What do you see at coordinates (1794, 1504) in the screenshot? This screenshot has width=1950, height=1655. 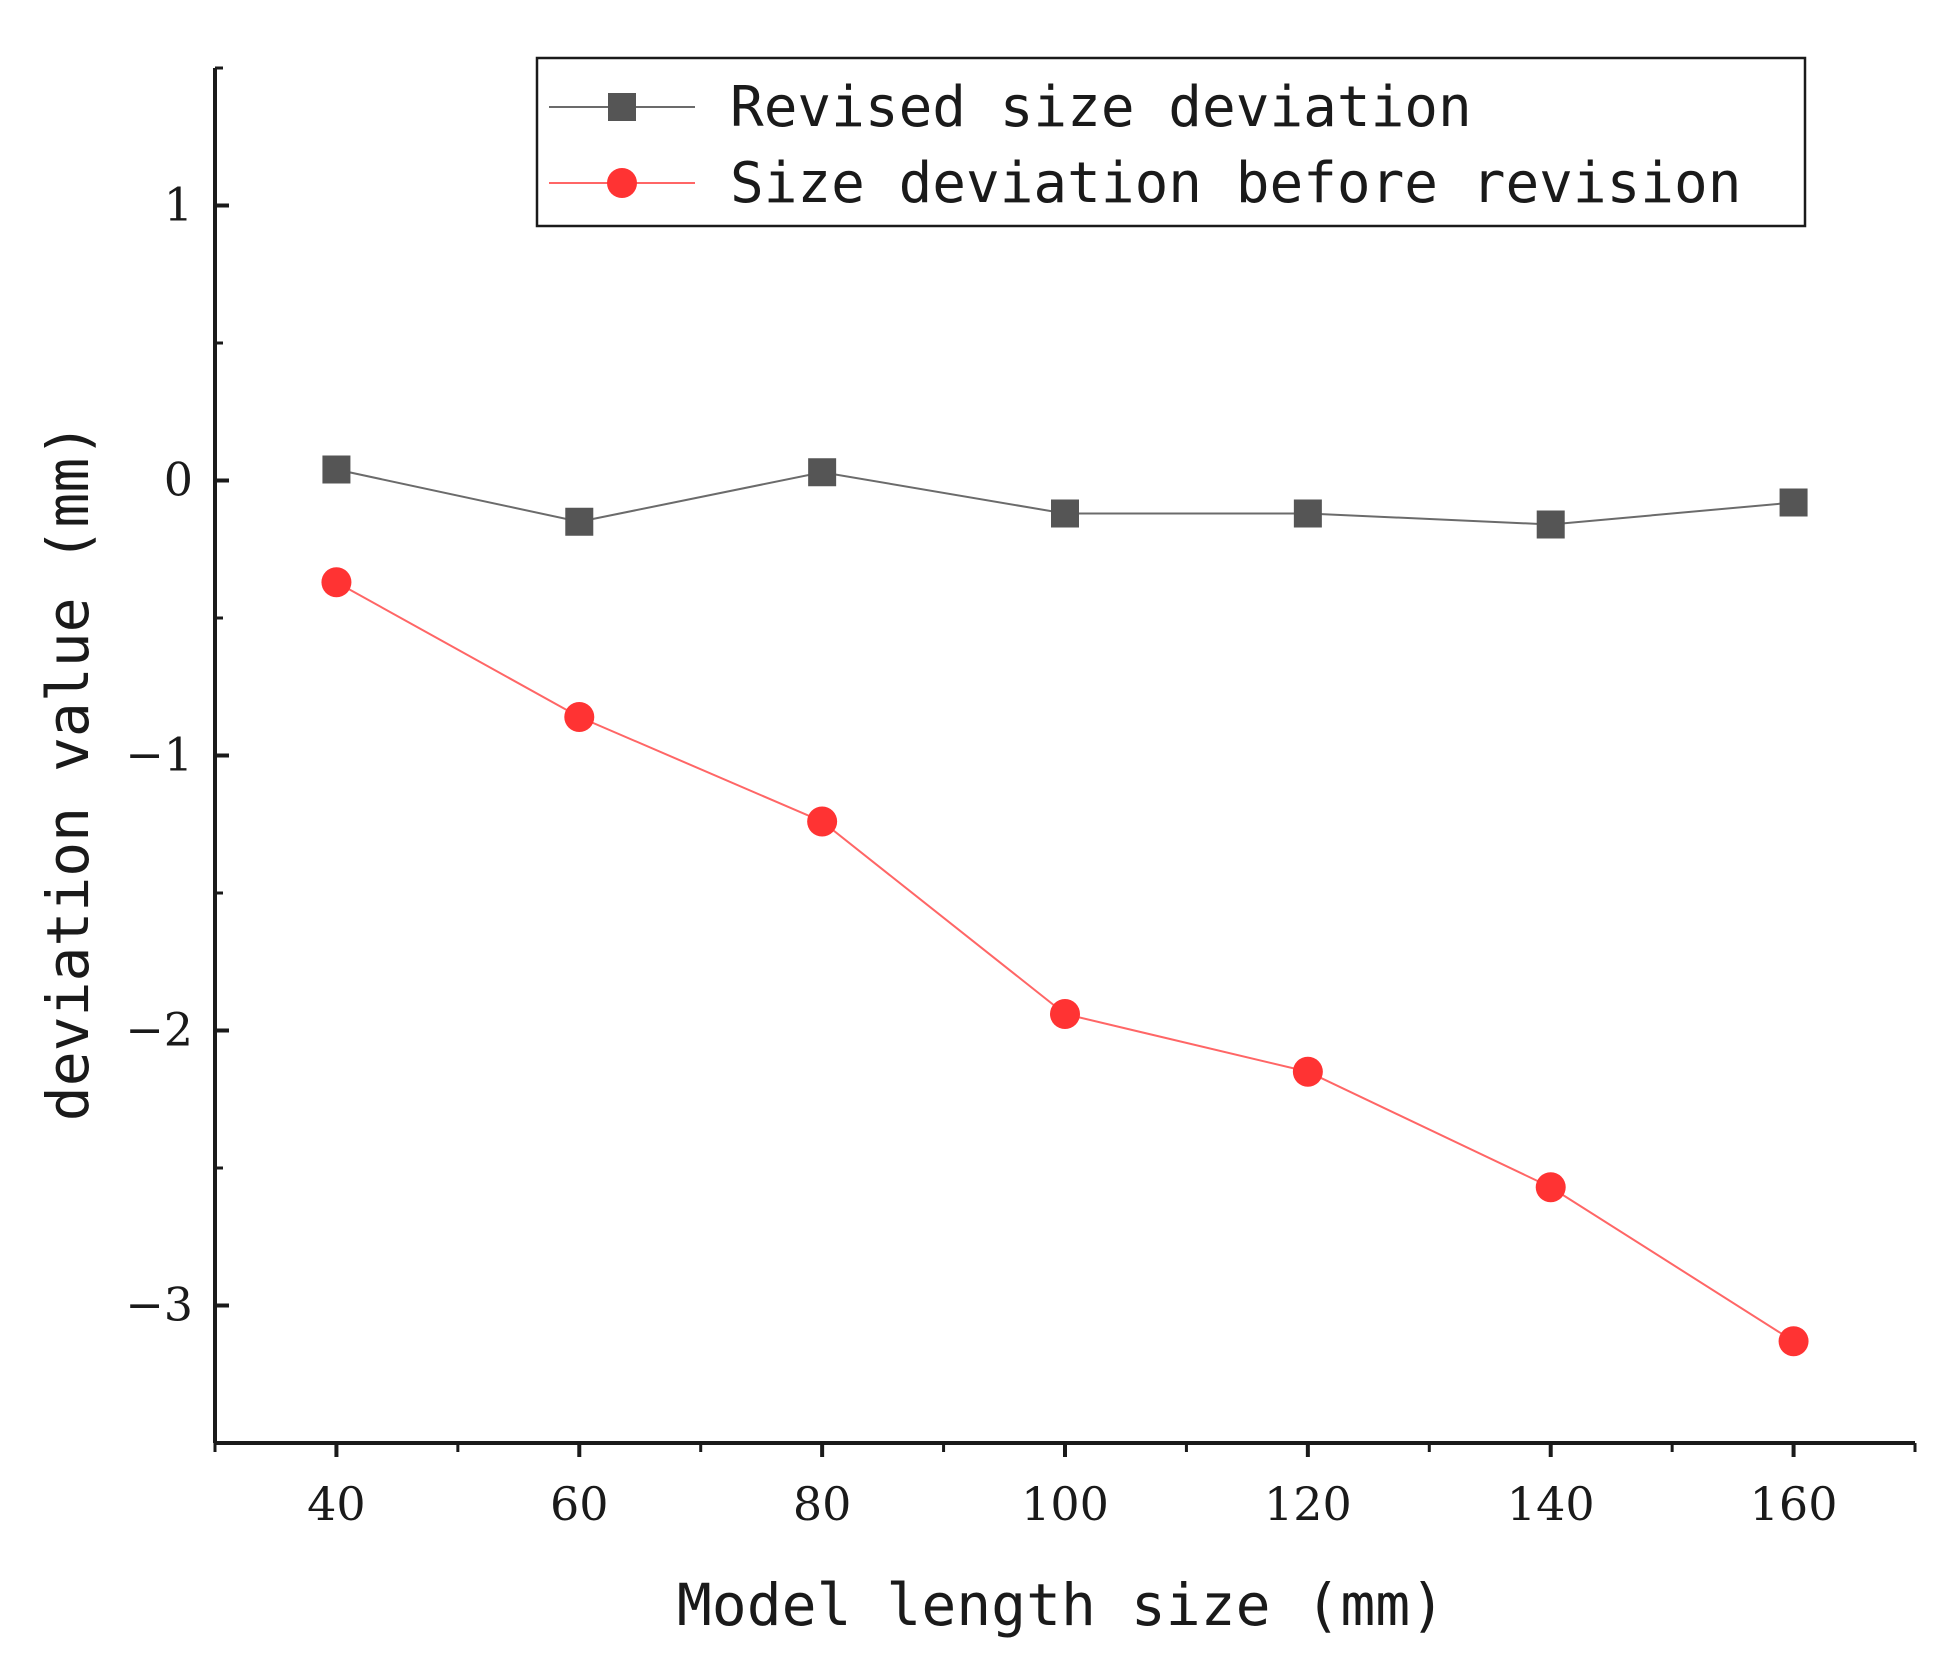 I see `x-tick-label: 160` at bounding box center [1794, 1504].